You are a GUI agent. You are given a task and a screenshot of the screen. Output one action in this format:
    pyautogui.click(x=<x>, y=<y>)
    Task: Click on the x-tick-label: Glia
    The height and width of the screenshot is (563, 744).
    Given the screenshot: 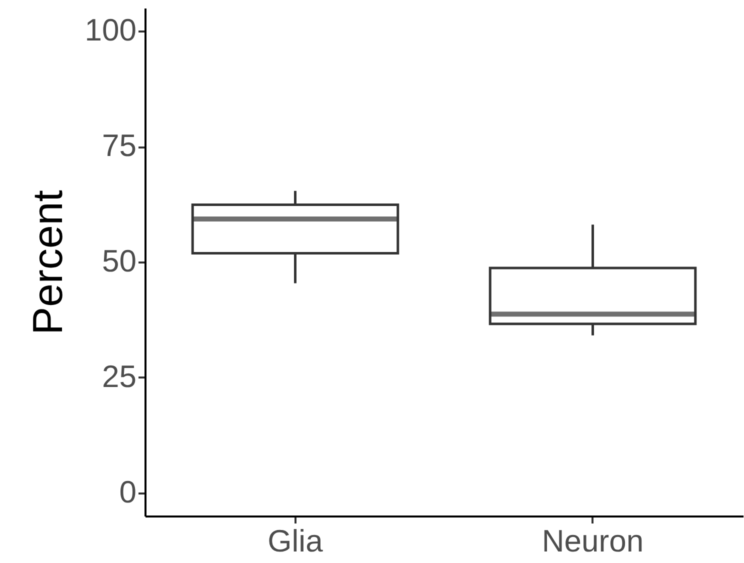 What is the action you would take?
    pyautogui.click(x=296, y=541)
    